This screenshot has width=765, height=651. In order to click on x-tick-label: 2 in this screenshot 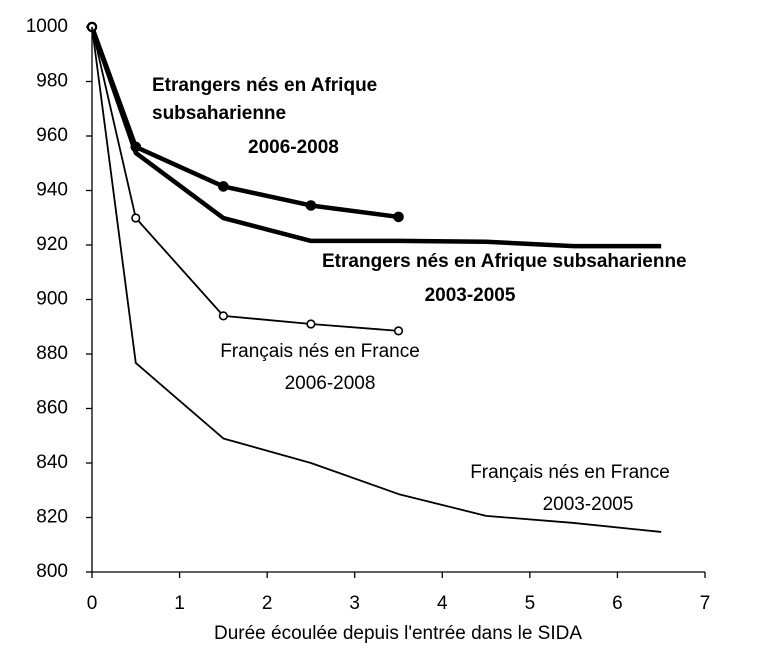, I will do `click(267, 603)`.